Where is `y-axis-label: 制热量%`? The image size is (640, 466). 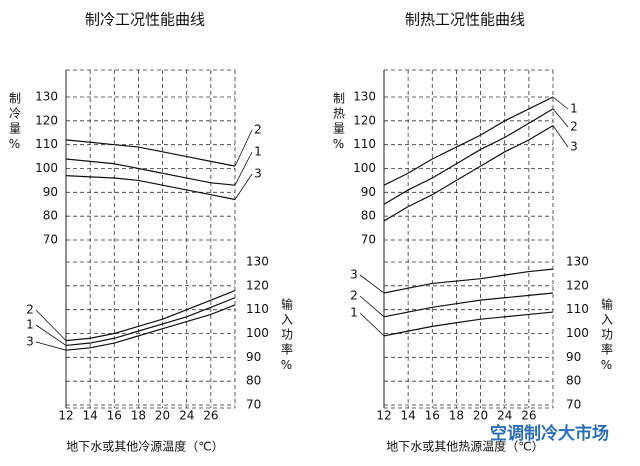 y-axis-label: 制热量% is located at coordinates (339, 123).